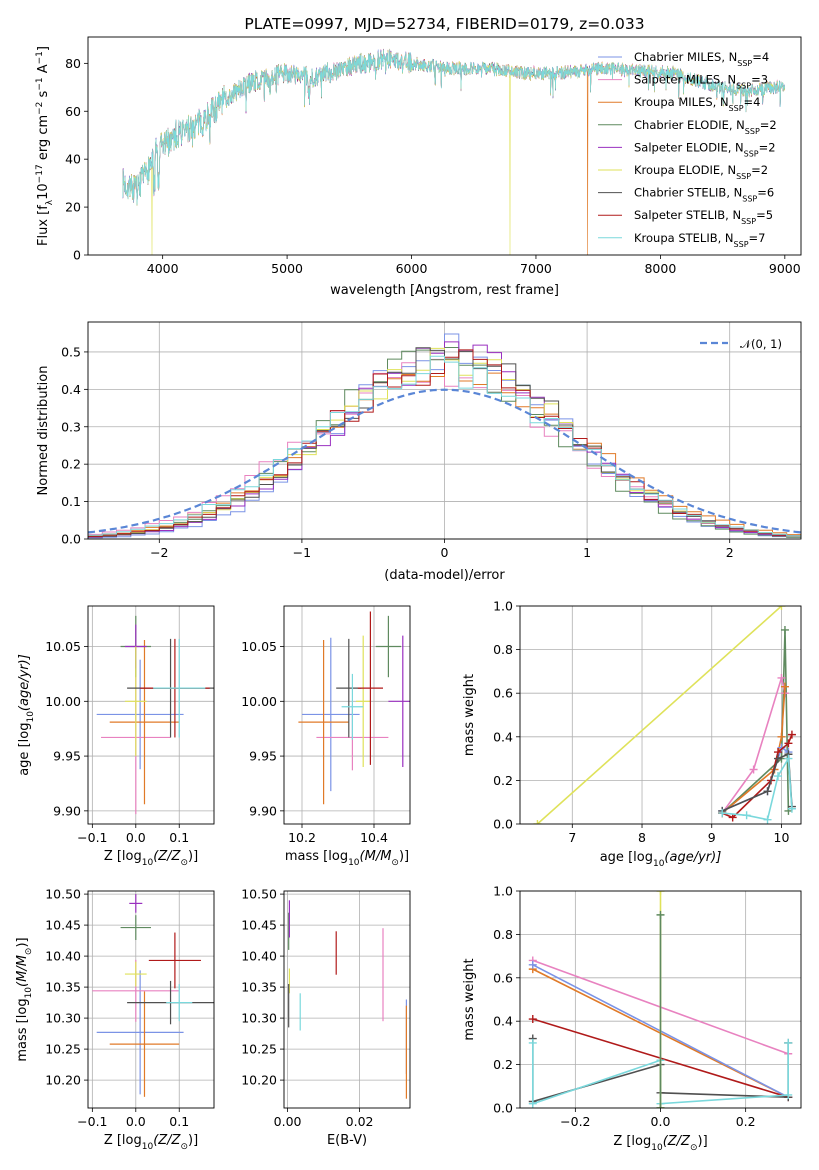 This screenshot has height=1170, width=819. I want to click on y-axis-label: mass [log10(M/M⊙)], so click(24, 999).